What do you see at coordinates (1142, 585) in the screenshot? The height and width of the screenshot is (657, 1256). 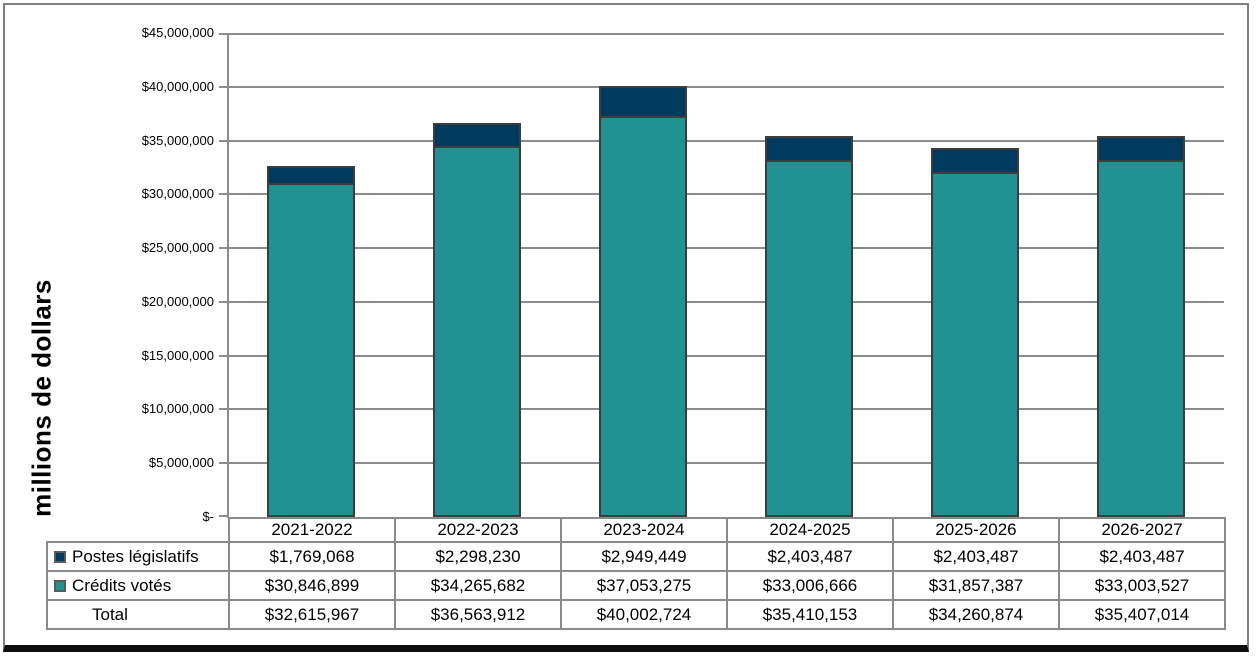 I see `value-cell: $33,003,527` at bounding box center [1142, 585].